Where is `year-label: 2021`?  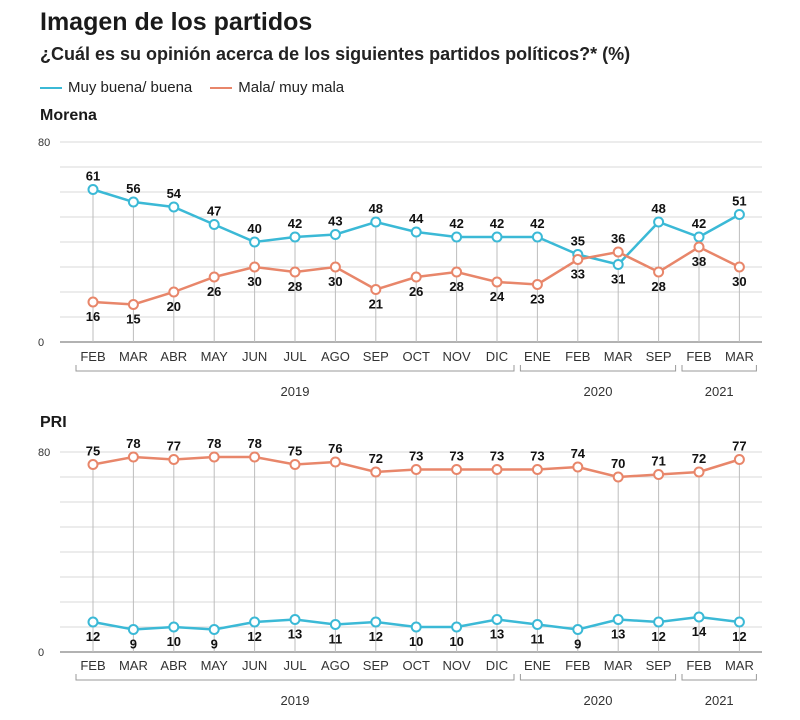
year-label: 2021 is located at coordinates (719, 700).